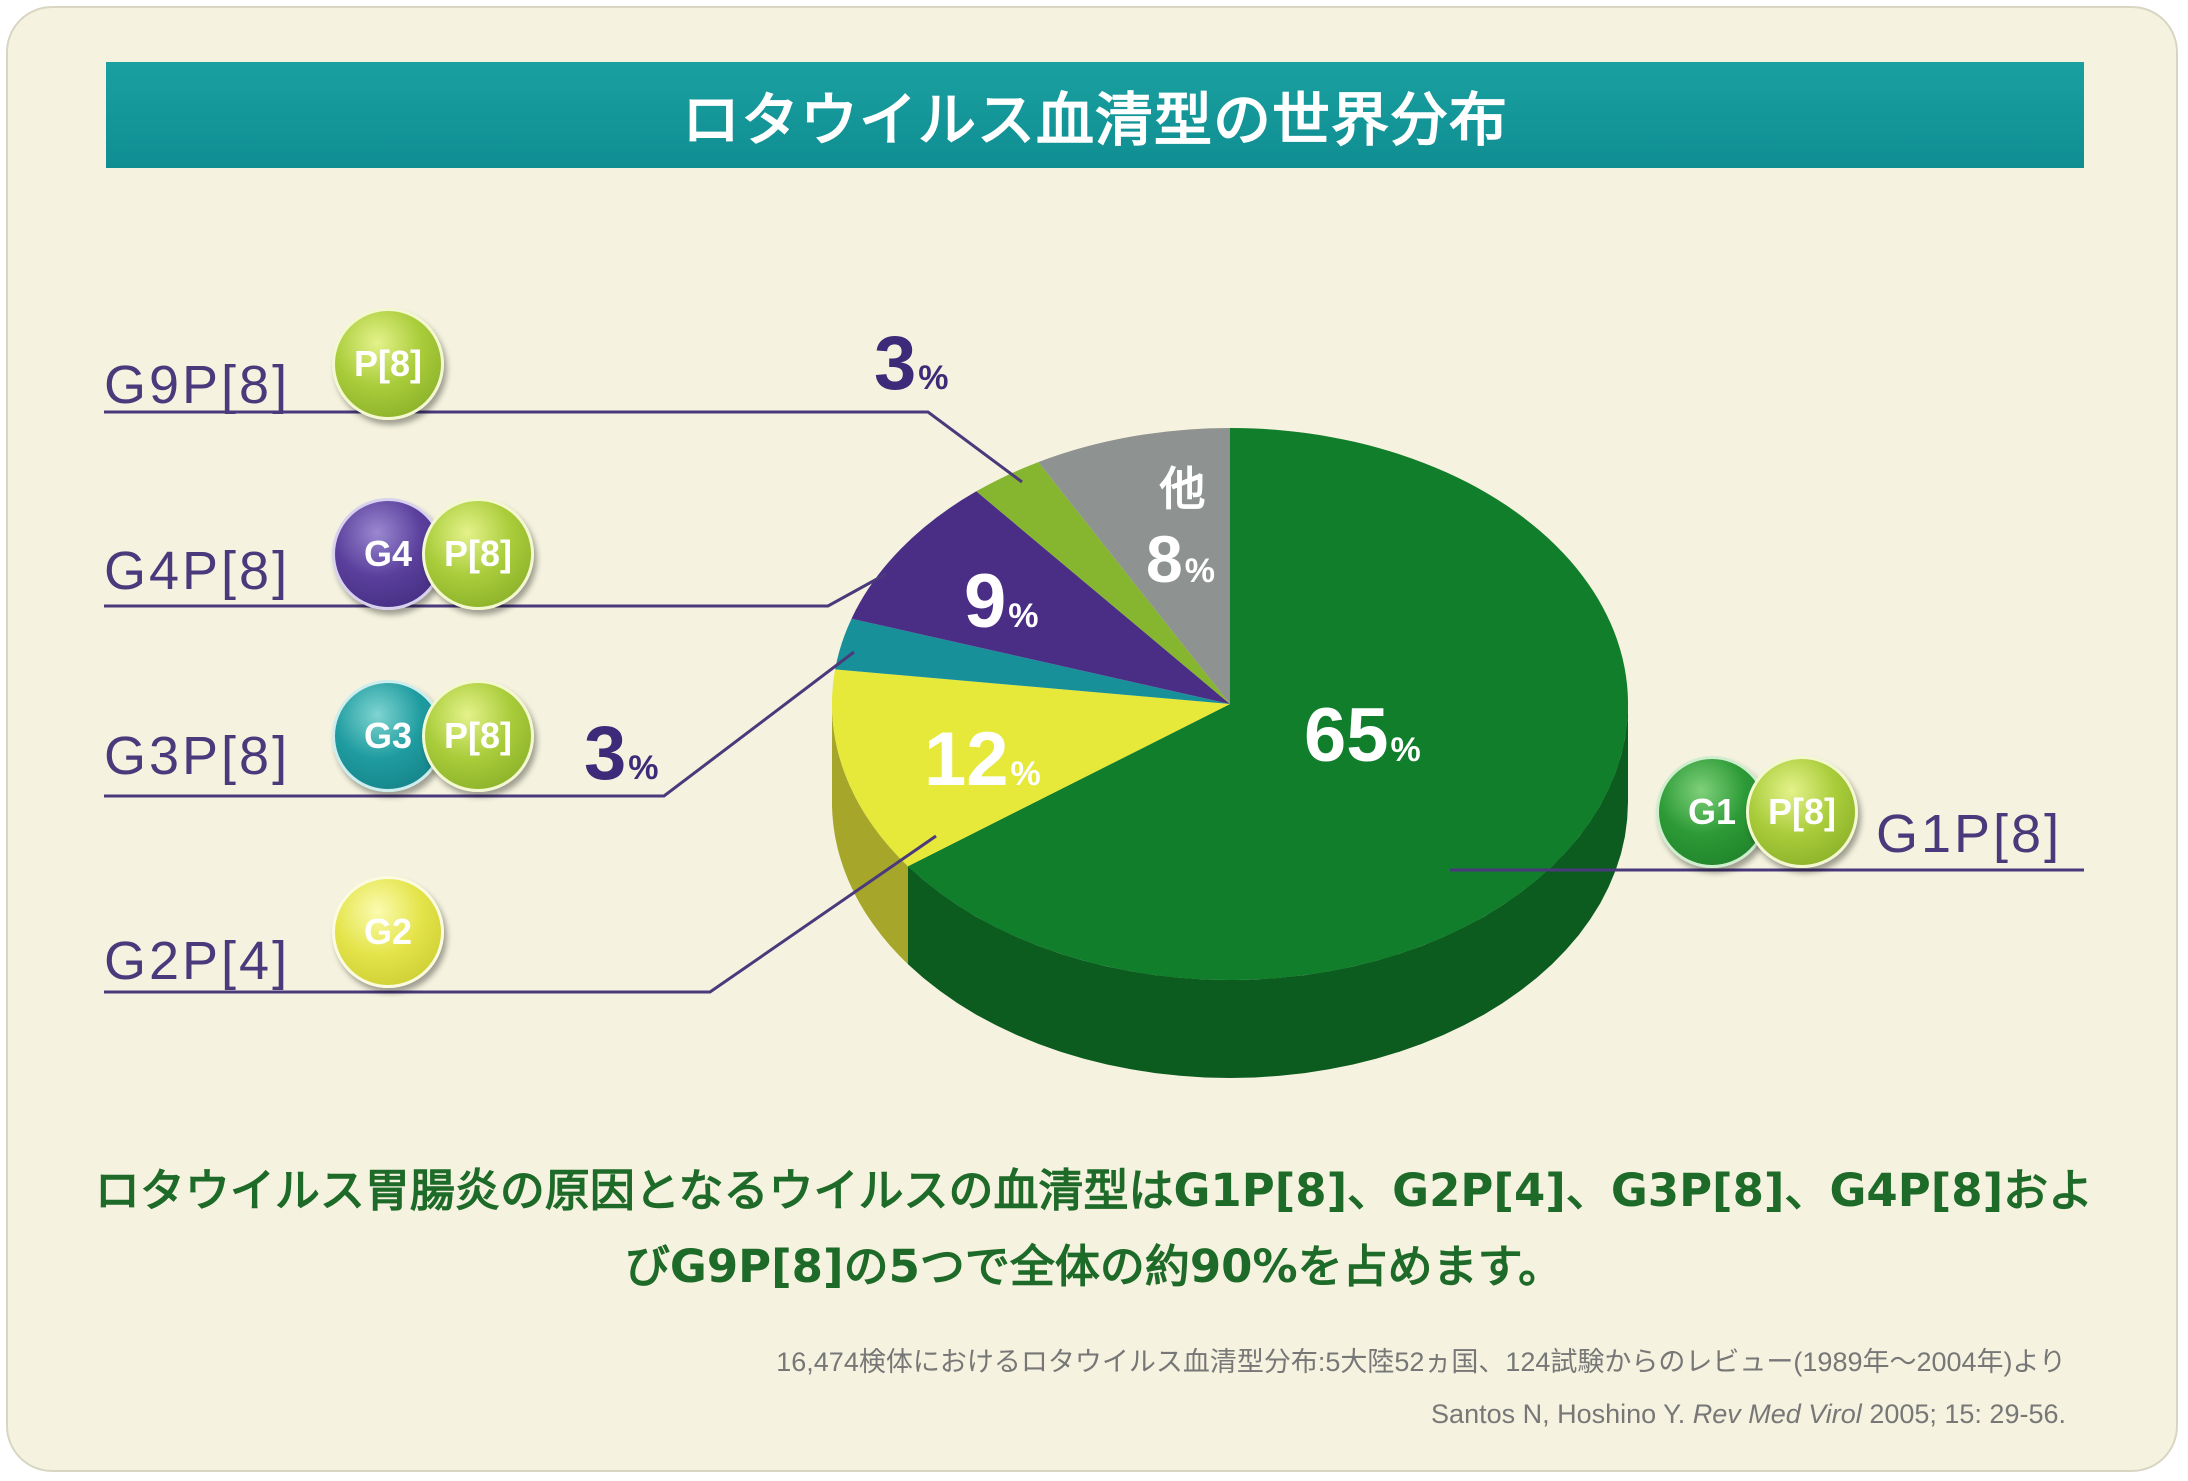 Image resolution: width=2188 pixels, height=1481 pixels. Describe the element at coordinates (197, 961) in the screenshot. I see `label-g2p4: G2P[4]` at that location.